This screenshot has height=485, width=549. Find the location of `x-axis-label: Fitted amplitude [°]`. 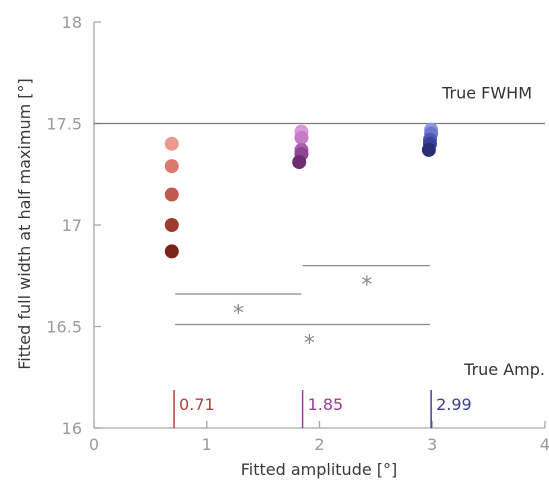

x-axis-label: Fitted amplitude [°] is located at coordinates (319, 469).